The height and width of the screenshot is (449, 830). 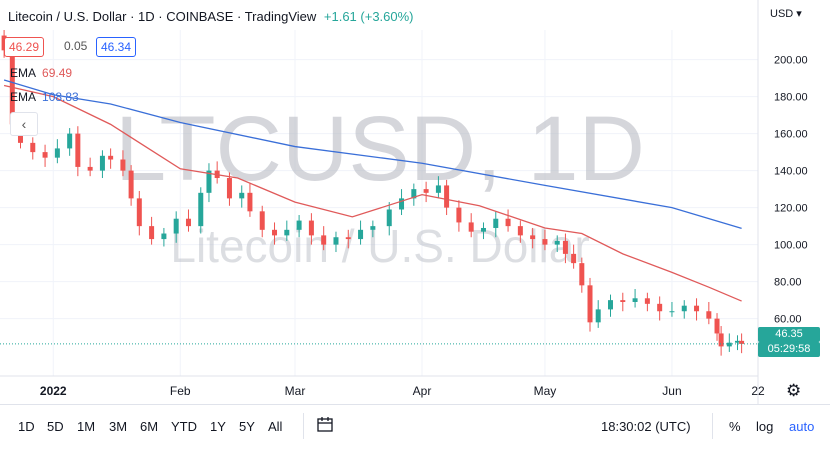 I want to click on y-tick-label: 180.00, so click(x=791, y=98).